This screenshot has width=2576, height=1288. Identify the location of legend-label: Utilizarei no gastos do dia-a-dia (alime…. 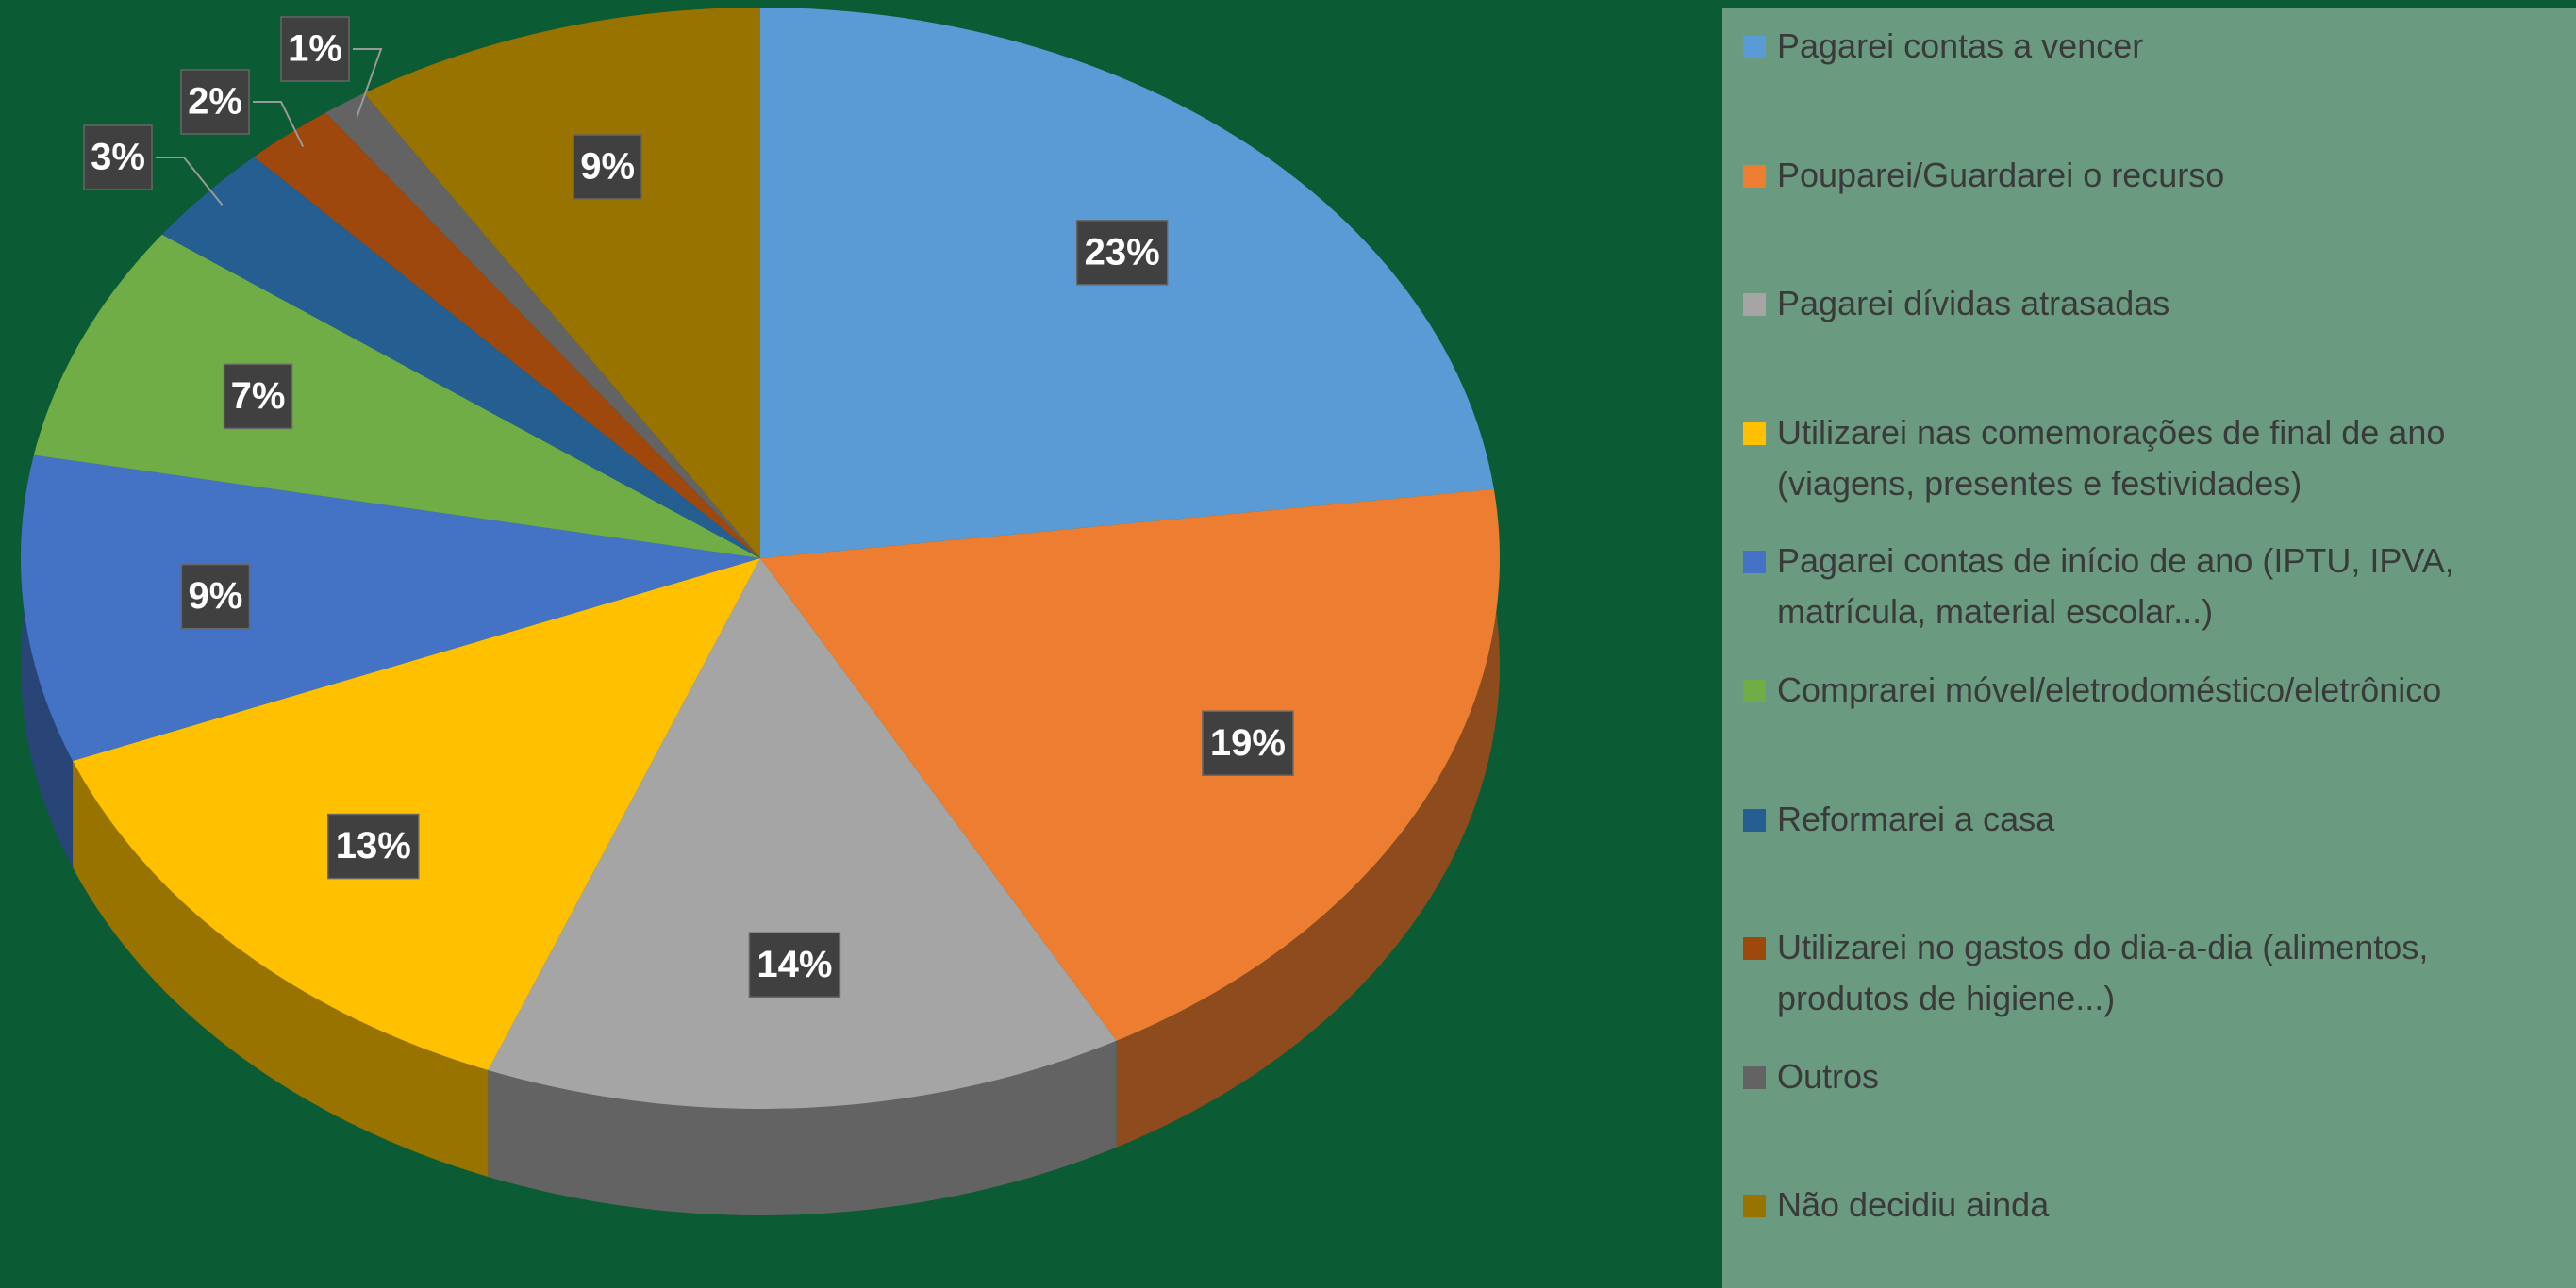
(2103, 973).